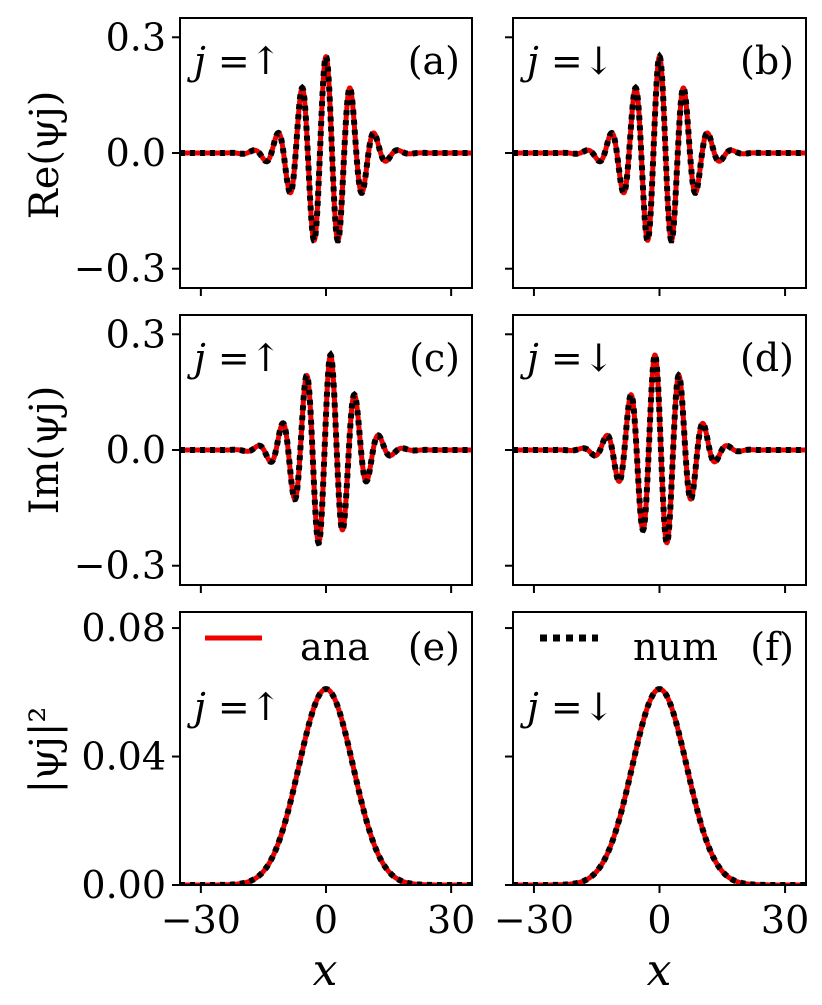  I want to click on panel-b-curves, so click(659, 147).